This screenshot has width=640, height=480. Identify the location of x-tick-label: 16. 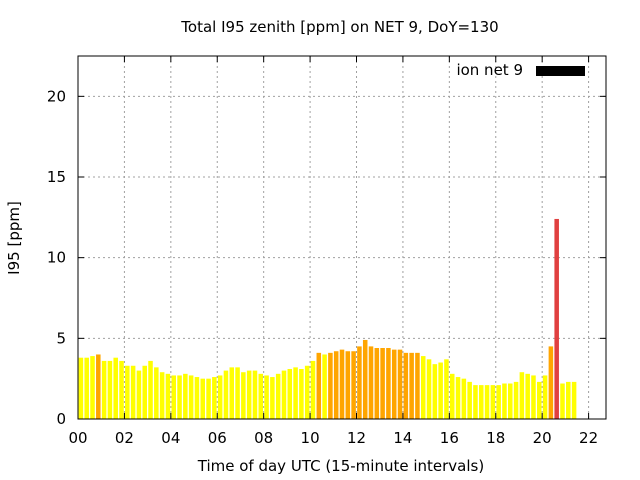
(449, 438).